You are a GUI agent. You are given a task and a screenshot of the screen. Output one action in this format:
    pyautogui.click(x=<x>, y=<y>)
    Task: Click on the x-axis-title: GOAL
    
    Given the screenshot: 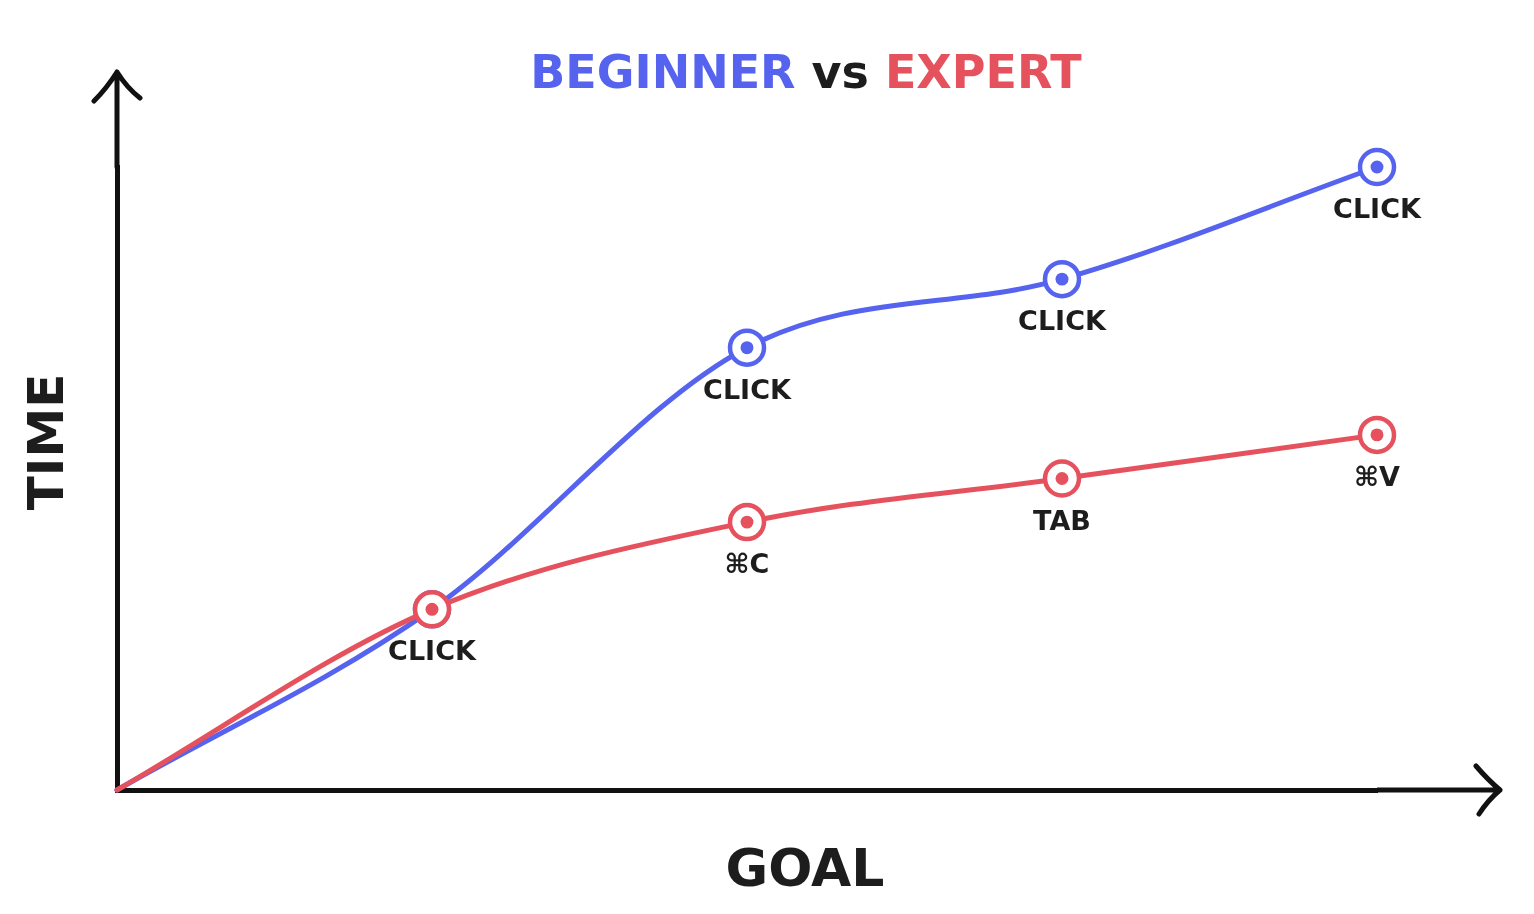 What is the action you would take?
    pyautogui.click(x=805, y=868)
    